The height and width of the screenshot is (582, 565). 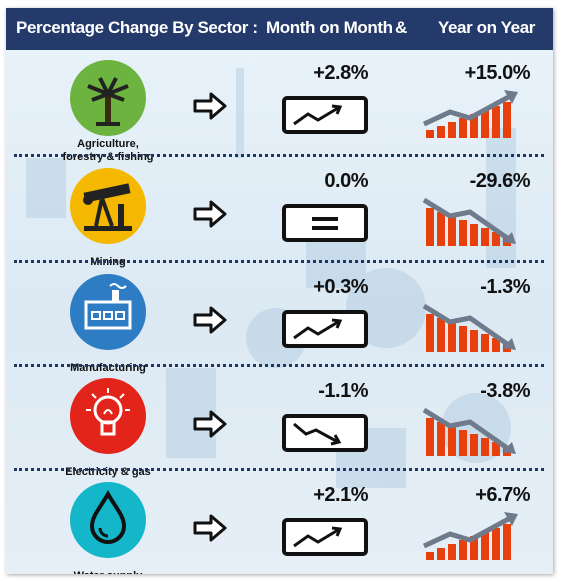 I want to click on year-on-year-value: -29.6%, so click(x=500, y=181).